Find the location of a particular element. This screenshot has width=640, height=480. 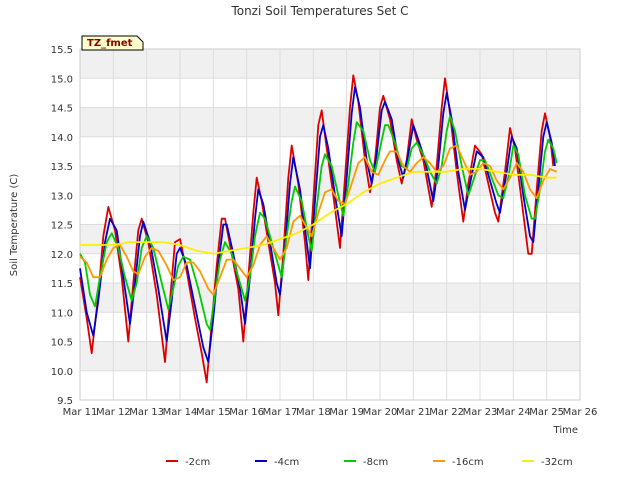

y-tick-label: 12.0 is located at coordinates (62, 255).